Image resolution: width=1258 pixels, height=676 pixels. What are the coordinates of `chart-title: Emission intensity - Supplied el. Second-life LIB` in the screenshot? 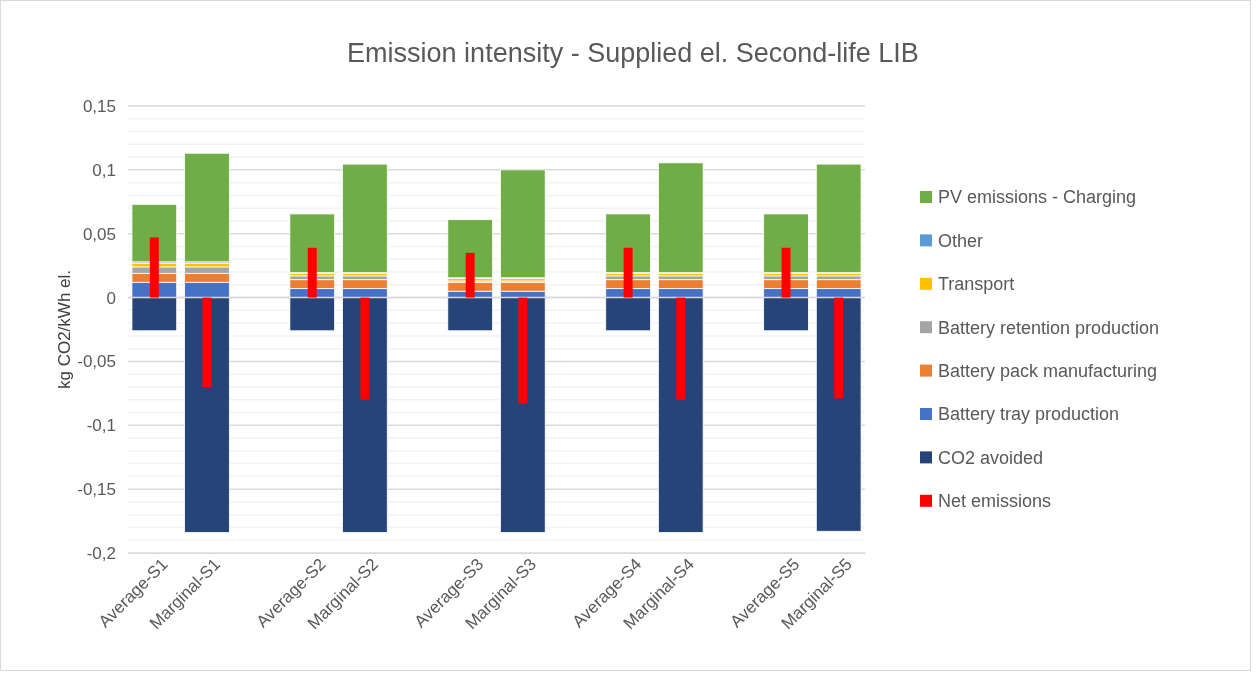 It's located at (633, 53).